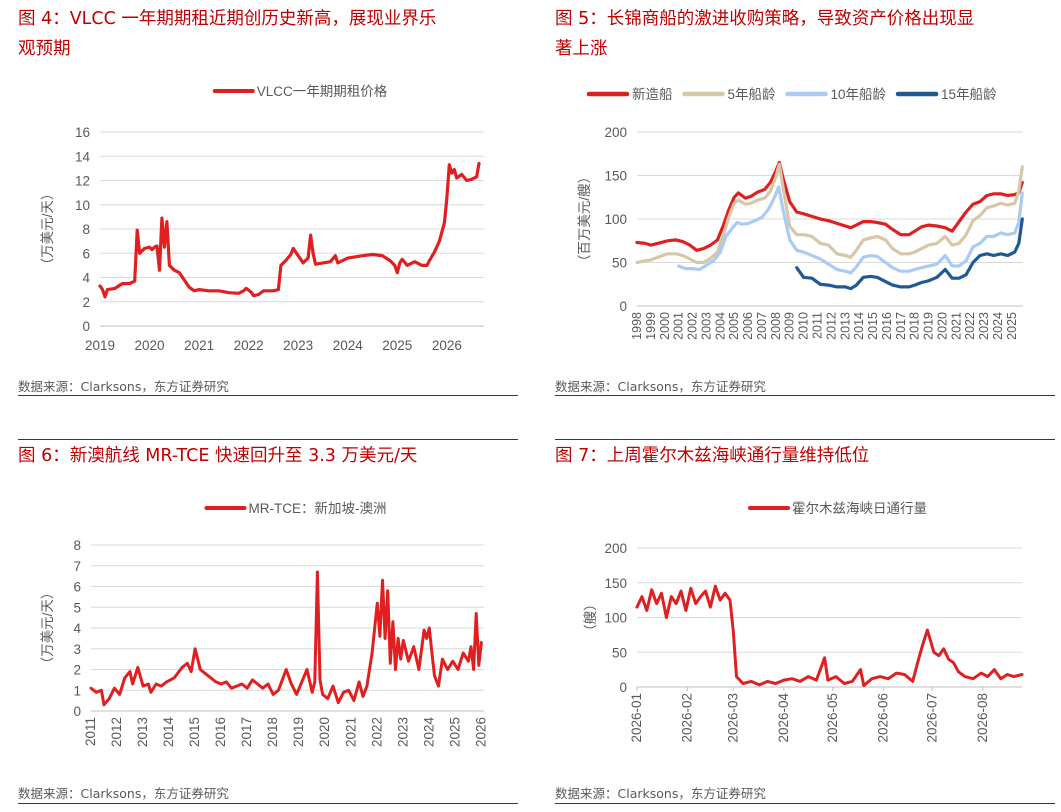 This screenshot has height=812, width=1061. I want to click on x-tick-label: 2007, so click(762, 326).